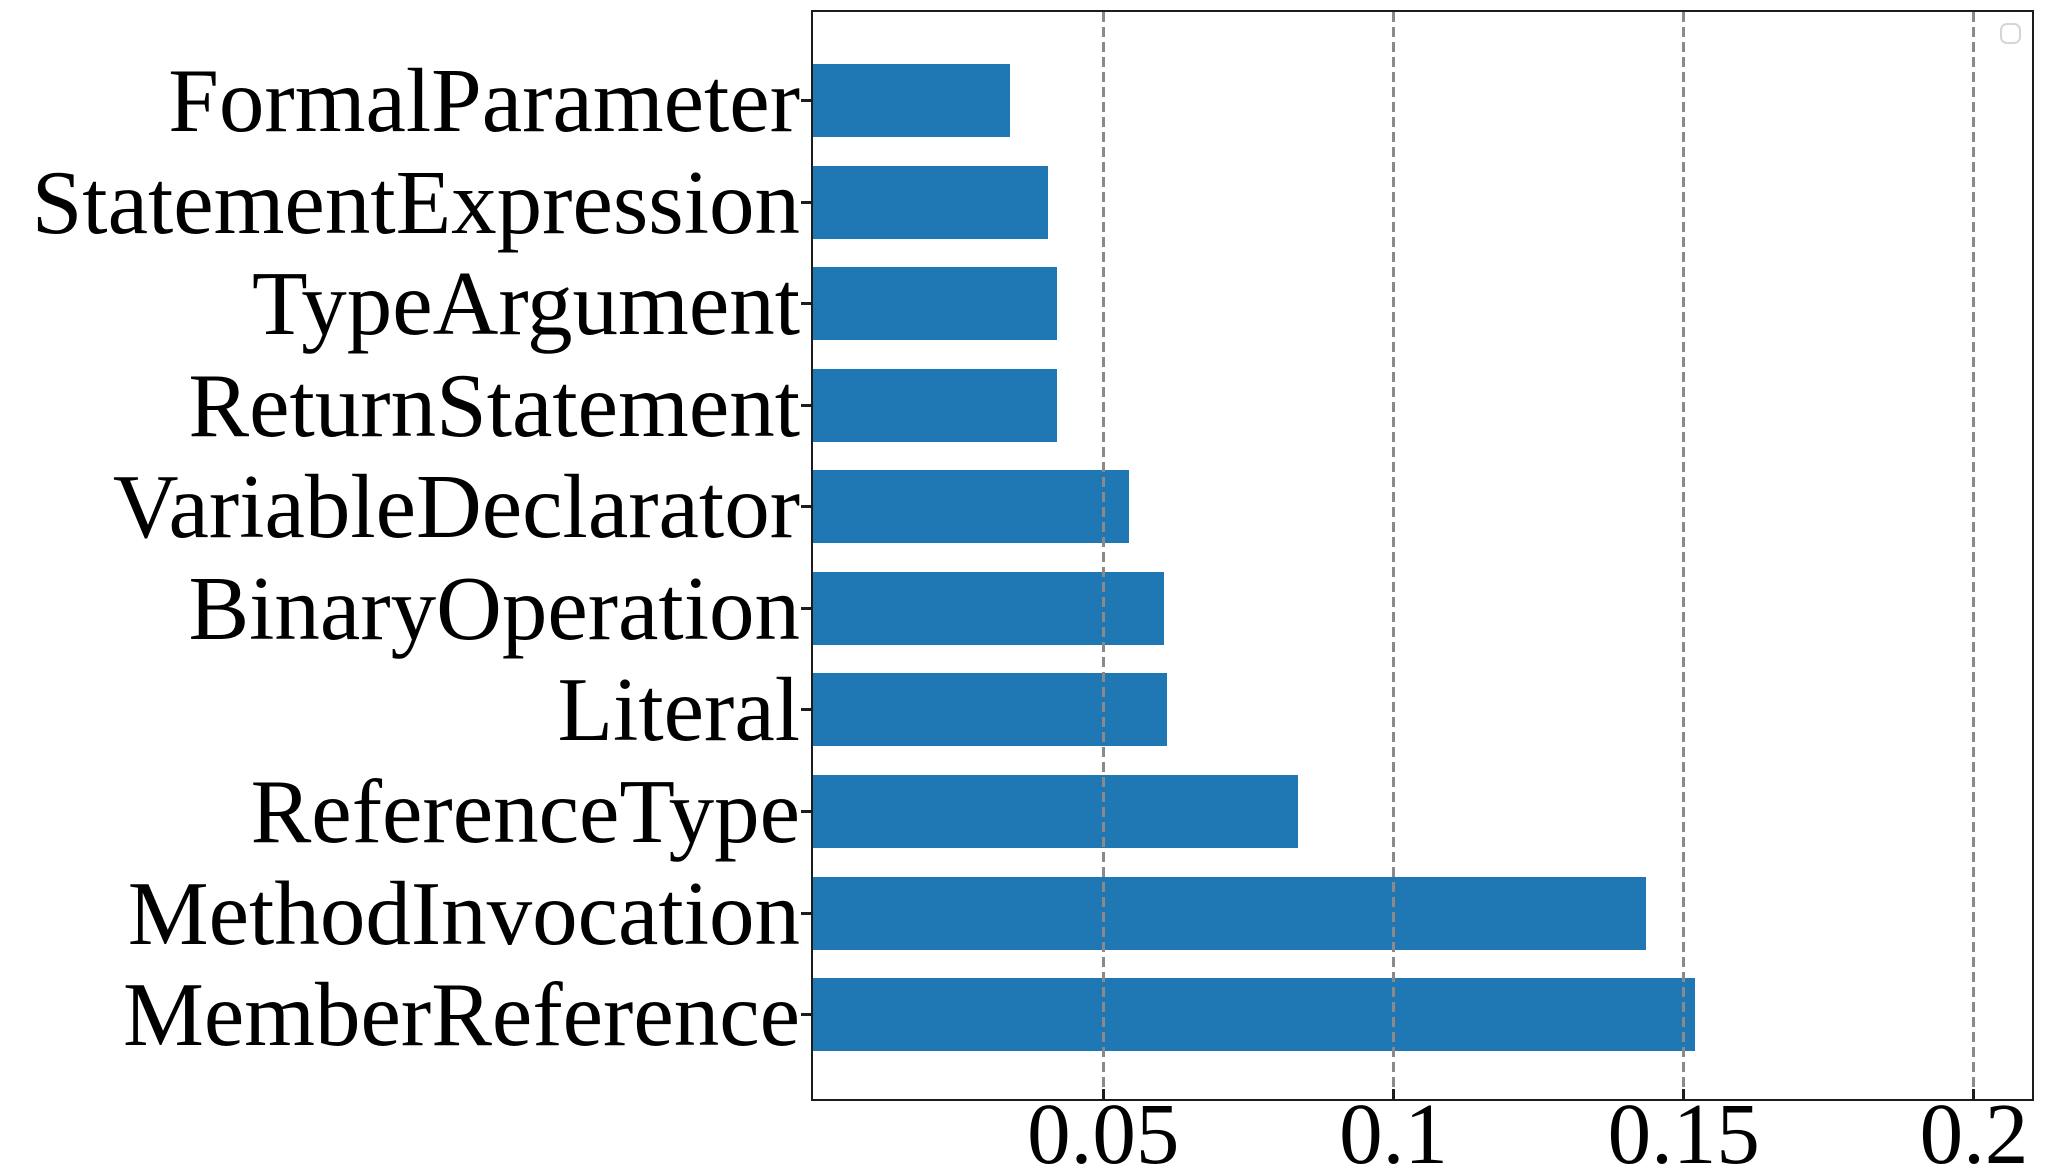 The image size is (2048, 1173). I want to click on y-tick-label: ReferenceType, so click(525, 811).